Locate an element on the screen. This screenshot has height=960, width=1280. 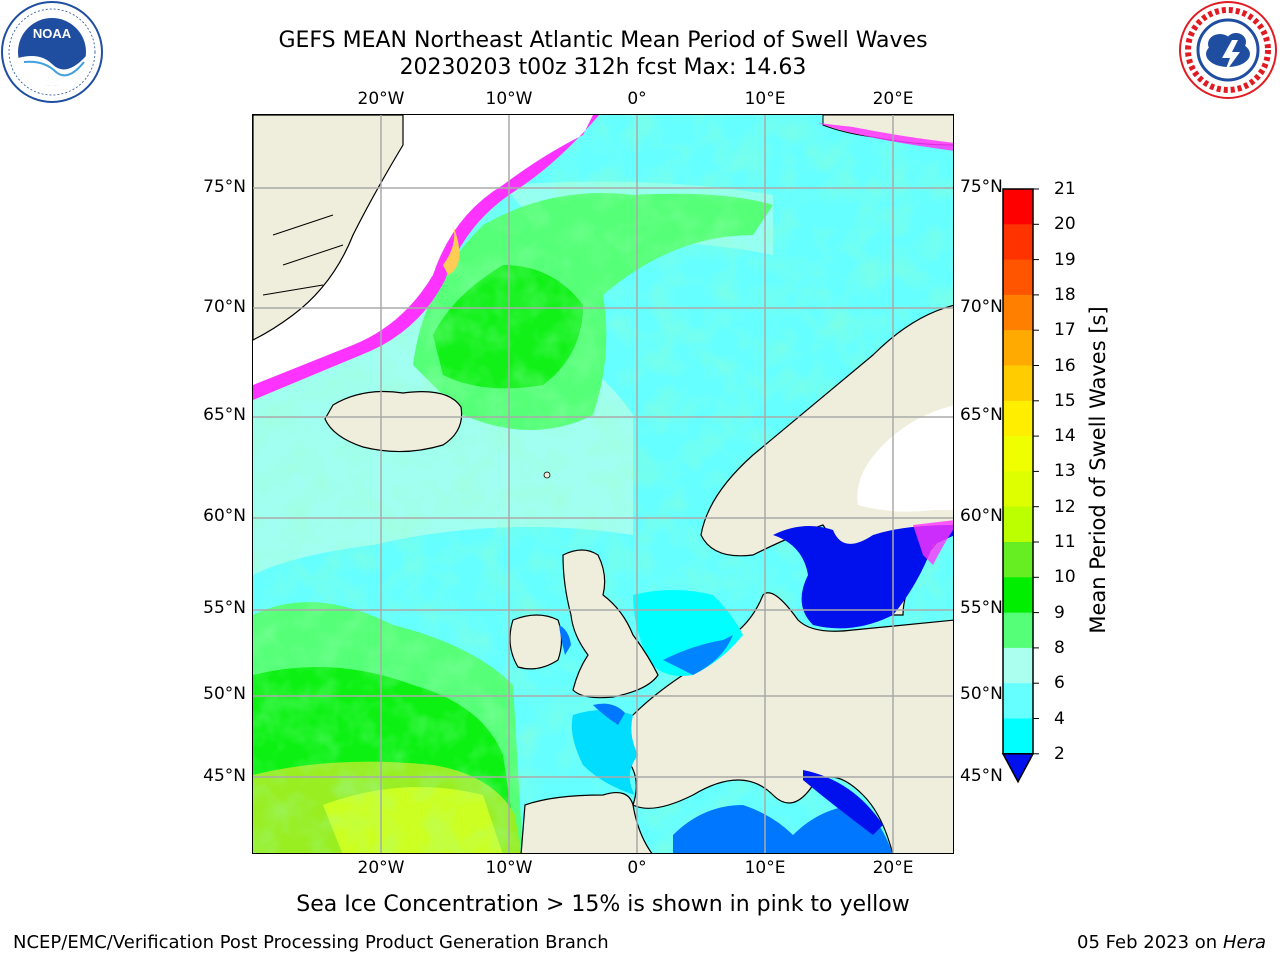
nws-logo-icon is located at coordinates (1228, 50).